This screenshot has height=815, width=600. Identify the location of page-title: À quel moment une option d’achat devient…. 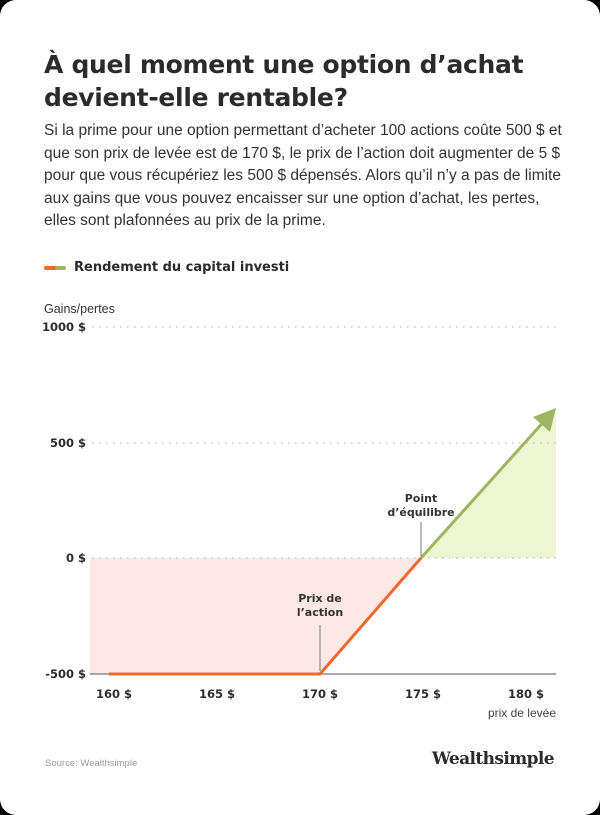
(284, 81).